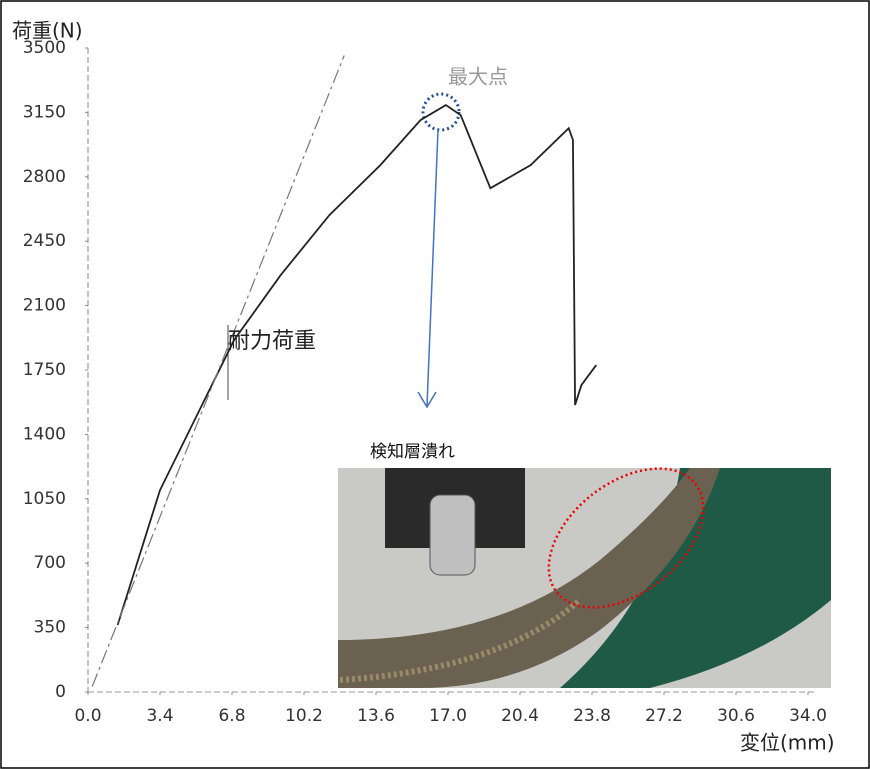  Describe the element at coordinates (376, 716) in the screenshot. I see `x-tick-label: 13.6` at that location.